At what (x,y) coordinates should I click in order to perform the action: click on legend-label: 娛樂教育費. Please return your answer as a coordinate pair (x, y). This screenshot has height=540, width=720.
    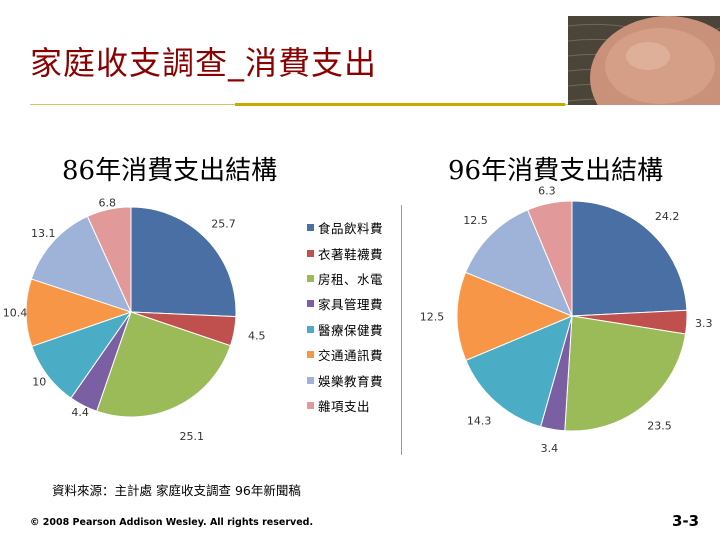
    Looking at the image, I should click on (351, 381).